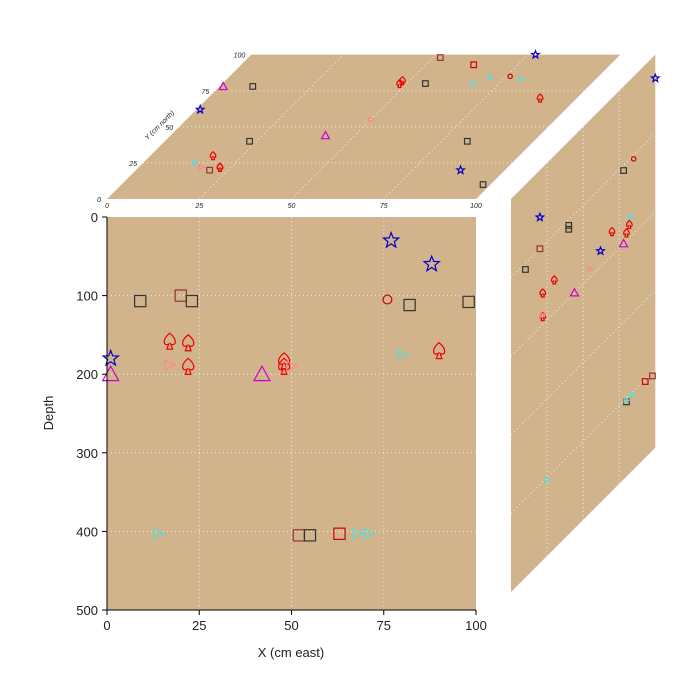 Image resolution: width=700 pixels, height=700 pixels. I want to click on side-face-points, so click(591, 278).